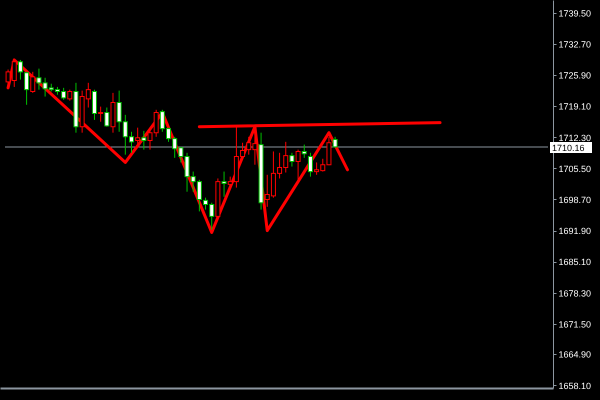 The width and height of the screenshot is (600, 400). Describe the element at coordinates (575, 169) in the screenshot. I see `y-tick-label: 1705.50` at that location.